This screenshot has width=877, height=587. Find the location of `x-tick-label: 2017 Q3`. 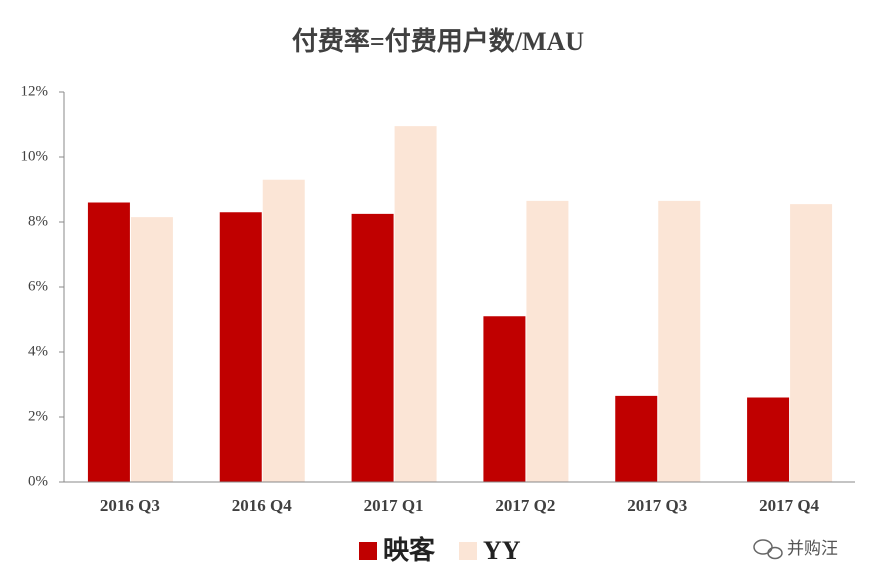

x-tick-label: 2017 Q3 is located at coordinates (657, 505).